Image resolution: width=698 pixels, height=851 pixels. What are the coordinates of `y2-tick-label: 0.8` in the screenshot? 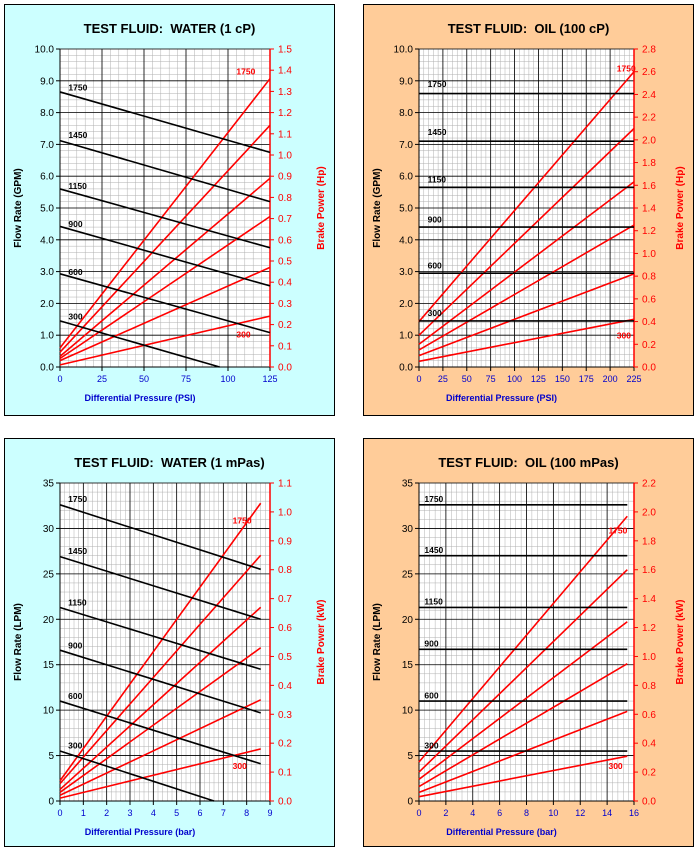 It's located at (649, 686).